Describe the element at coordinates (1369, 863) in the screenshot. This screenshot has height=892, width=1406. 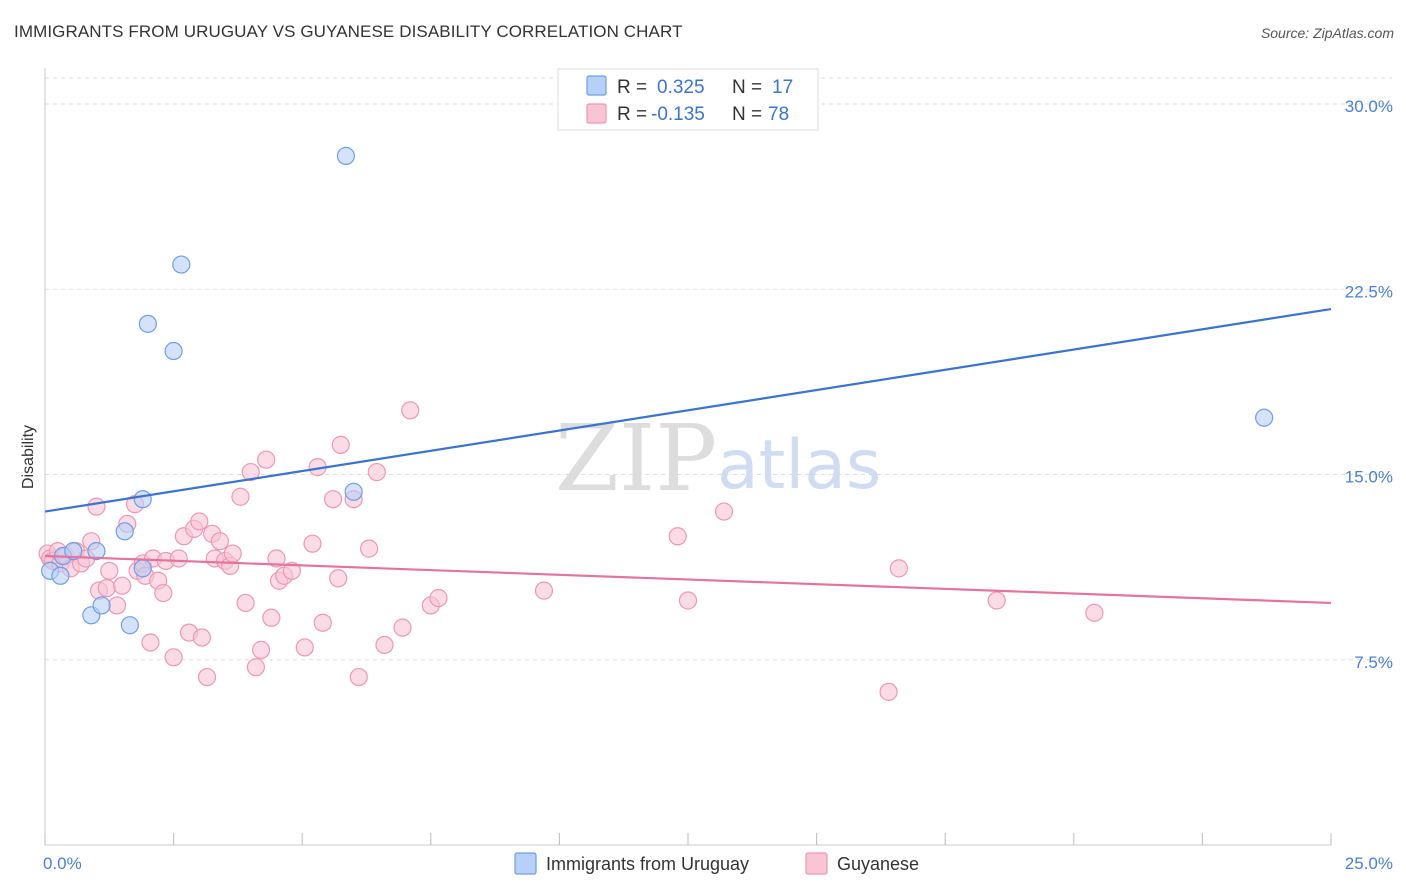
I see `x-tick-label-1: 25.0%` at that location.